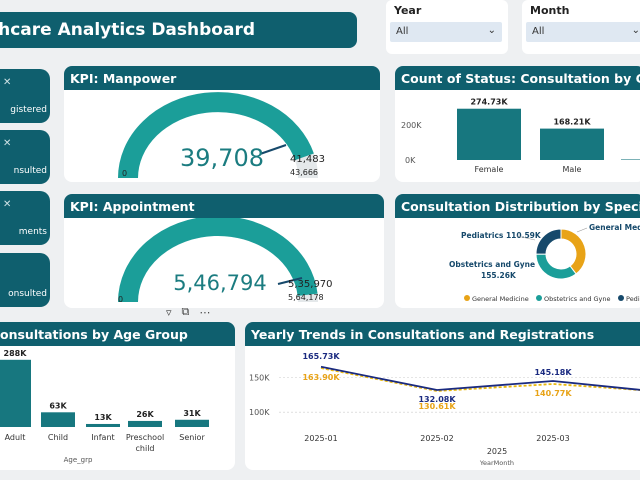  What do you see at coordinates (25, 96) in the screenshot?
I see `registered-button: ✕ gistered` at bounding box center [25, 96].